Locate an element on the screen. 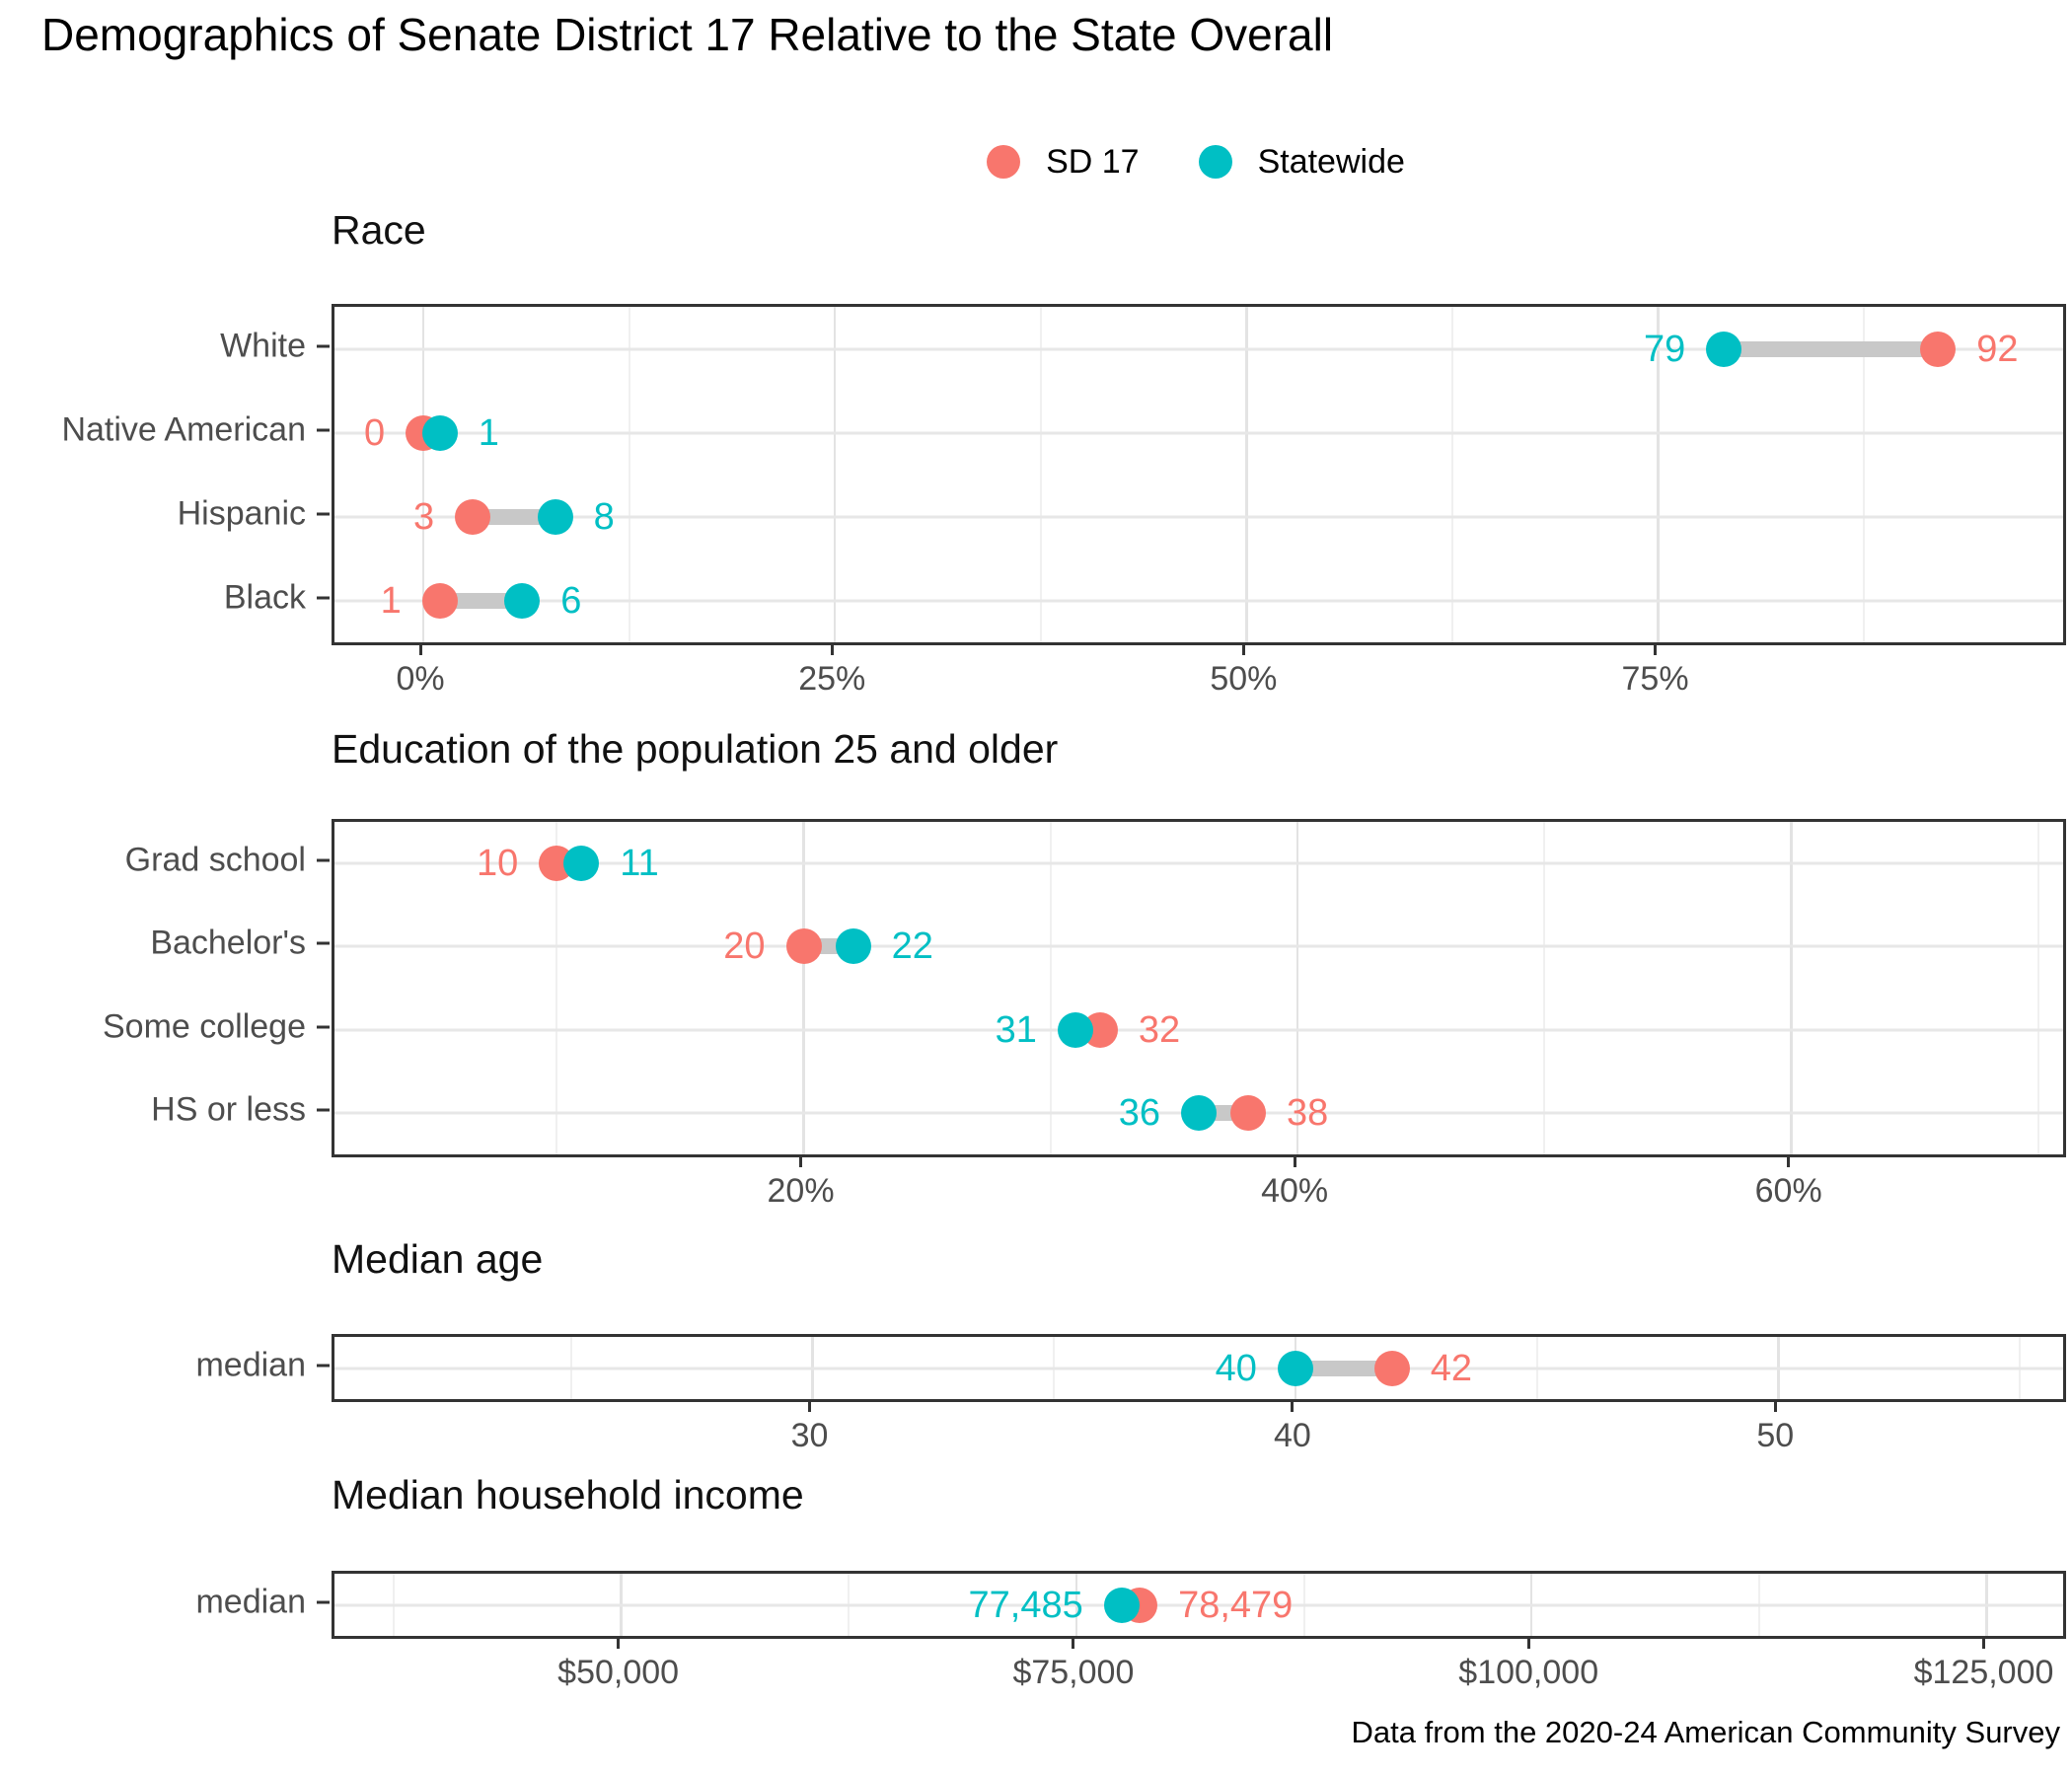  y-axis-labels-median-age: median is located at coordinates (165, 1365).